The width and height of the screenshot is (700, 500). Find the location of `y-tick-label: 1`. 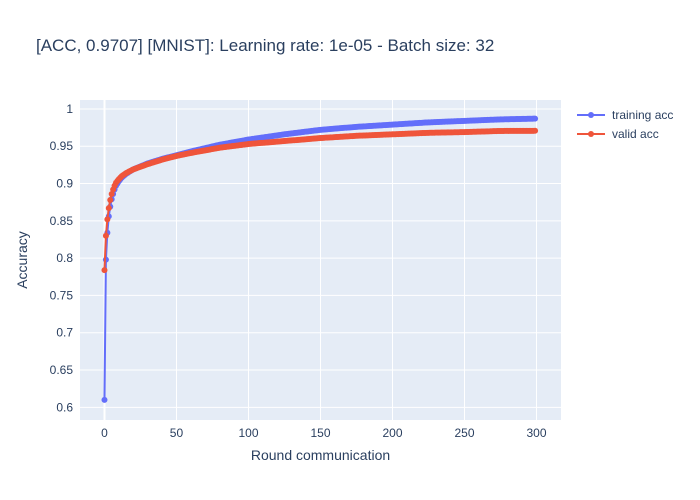

y-tick-label: 1 is located at coordinates (69, 109).